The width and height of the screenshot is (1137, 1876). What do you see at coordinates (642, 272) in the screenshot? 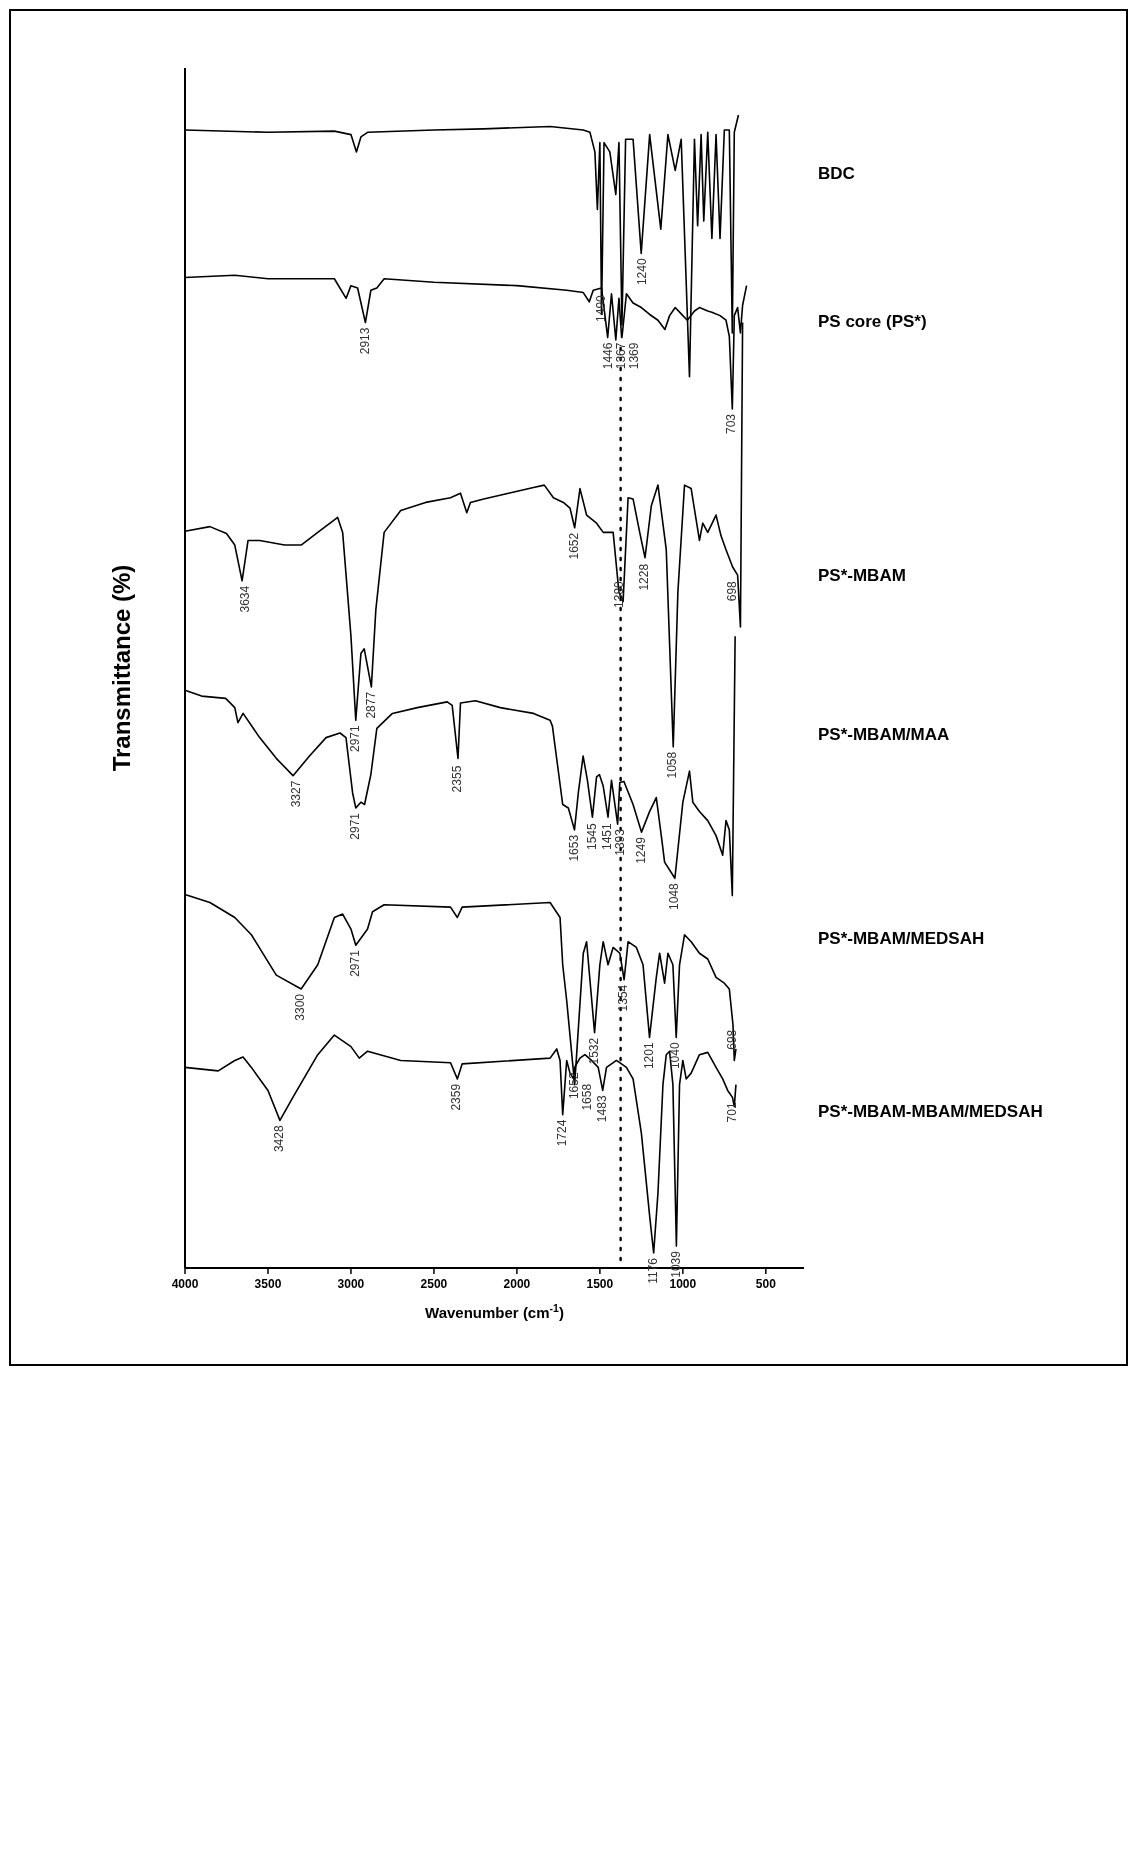
I see `annotation: 1240` at bounding box center [642, 272].